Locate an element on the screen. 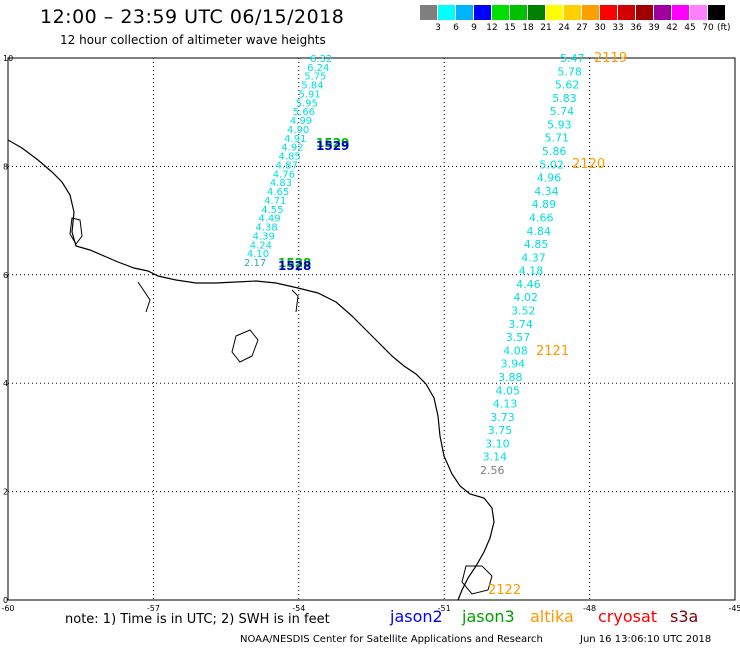 This screenshot has width=740, height=650. wave-height-value: 4.76 is located at coordinates (284, 174).